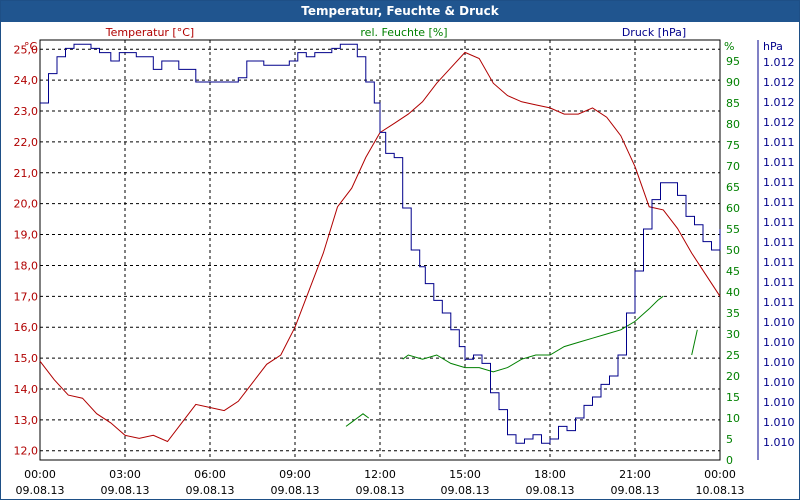 Image resolution: width=800 pixels, height=500 pixels. What do you see at coordinates (380, 474) in the screenshot?
I see `x-tick-time: 12:00` at bounding box center [380, 474].